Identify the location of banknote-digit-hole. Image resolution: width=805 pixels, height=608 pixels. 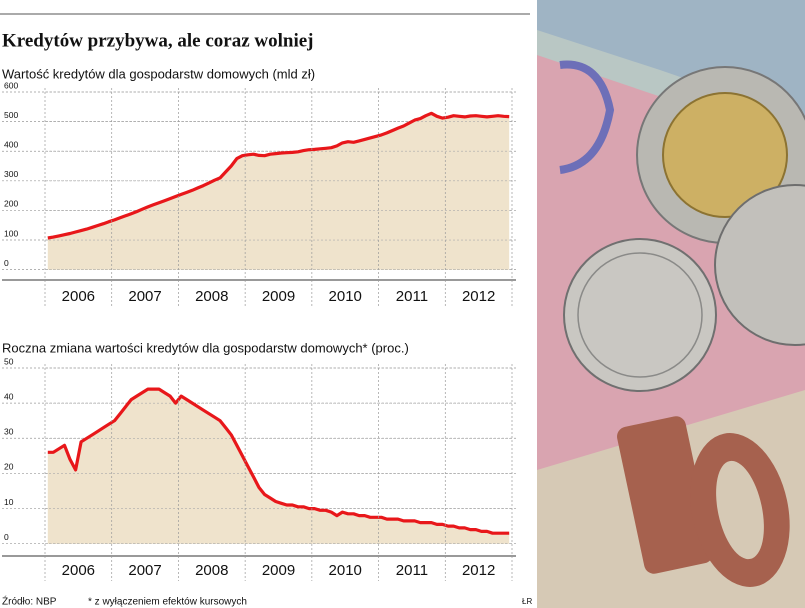
(740, 510).